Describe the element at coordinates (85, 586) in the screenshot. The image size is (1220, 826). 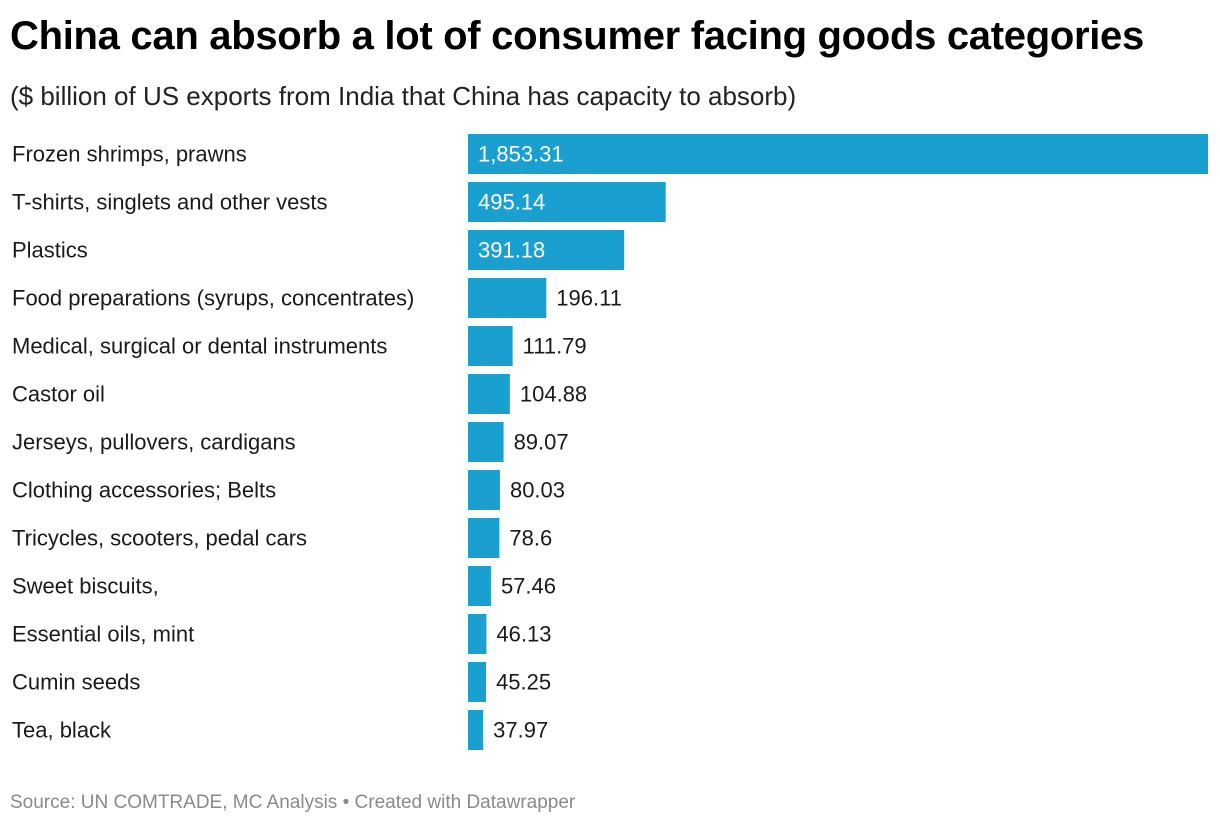
I see `category-label: Sweet biscuits,` at that location.